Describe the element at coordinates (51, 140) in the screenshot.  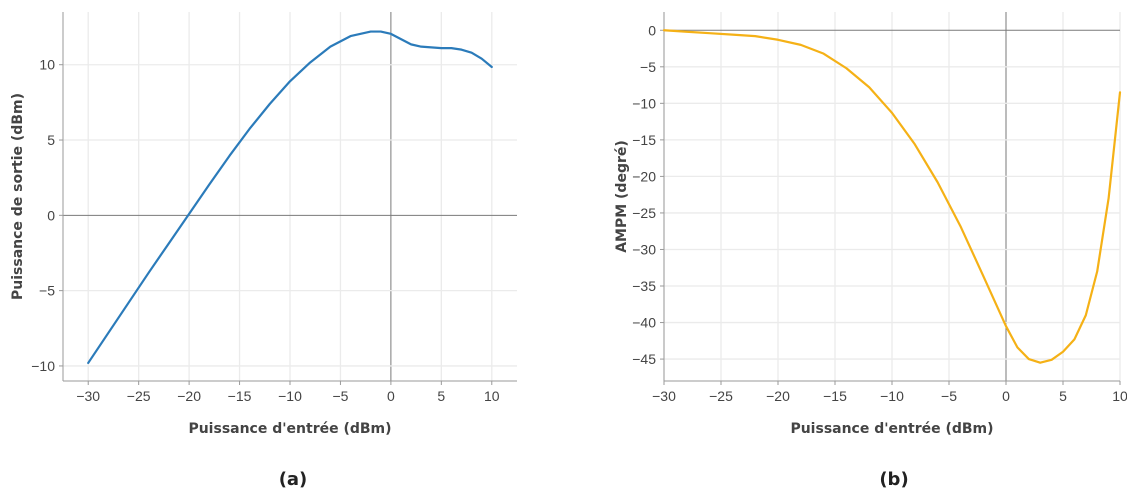
I see `y-tick-label: 5` at that location.